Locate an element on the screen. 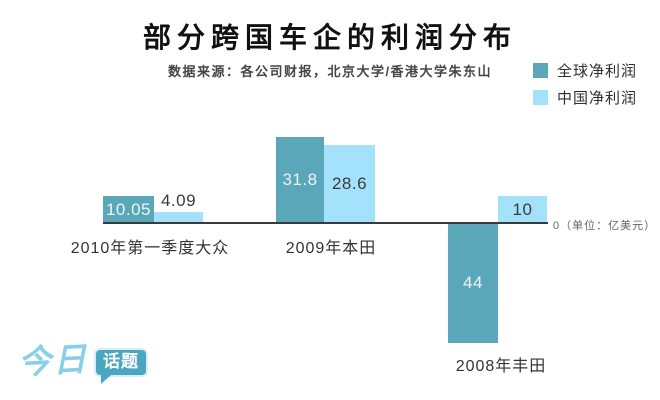 Image resolution: width=660 pixels, height=400 pixels. bar-value-label: 4.09 is located at coordinates (178, 200).